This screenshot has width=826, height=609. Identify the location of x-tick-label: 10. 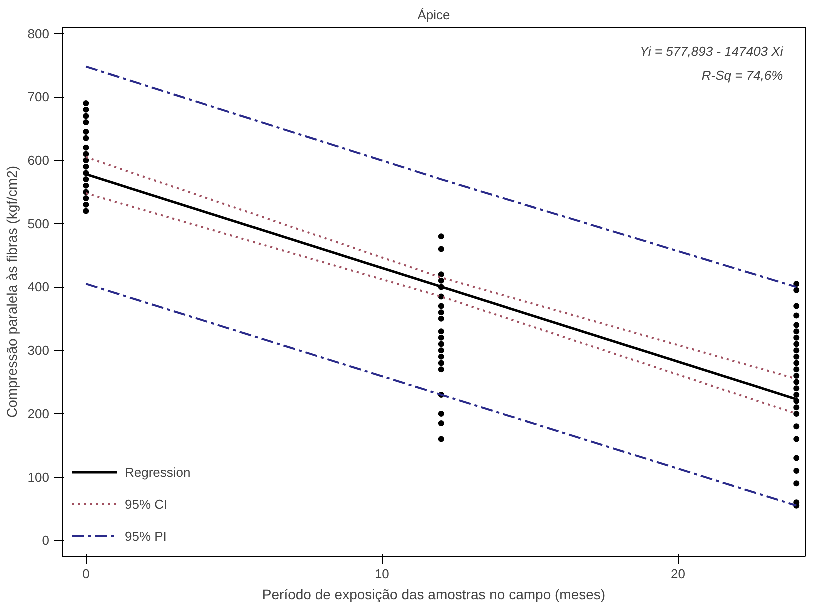
(382, 574).